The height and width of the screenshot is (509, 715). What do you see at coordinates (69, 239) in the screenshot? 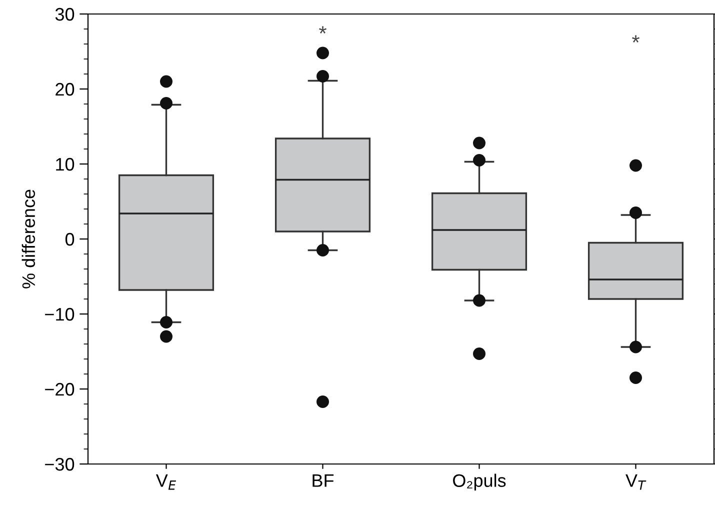
I see `y-tick-label: 0` at bounding box center [69, 239].